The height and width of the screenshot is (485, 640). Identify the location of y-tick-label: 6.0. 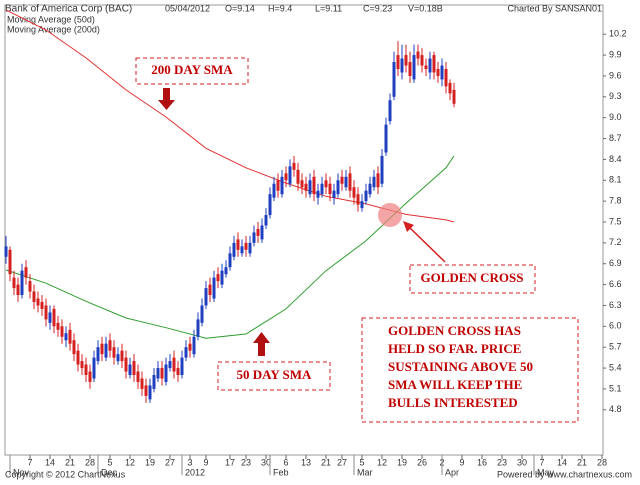
(615, 326).